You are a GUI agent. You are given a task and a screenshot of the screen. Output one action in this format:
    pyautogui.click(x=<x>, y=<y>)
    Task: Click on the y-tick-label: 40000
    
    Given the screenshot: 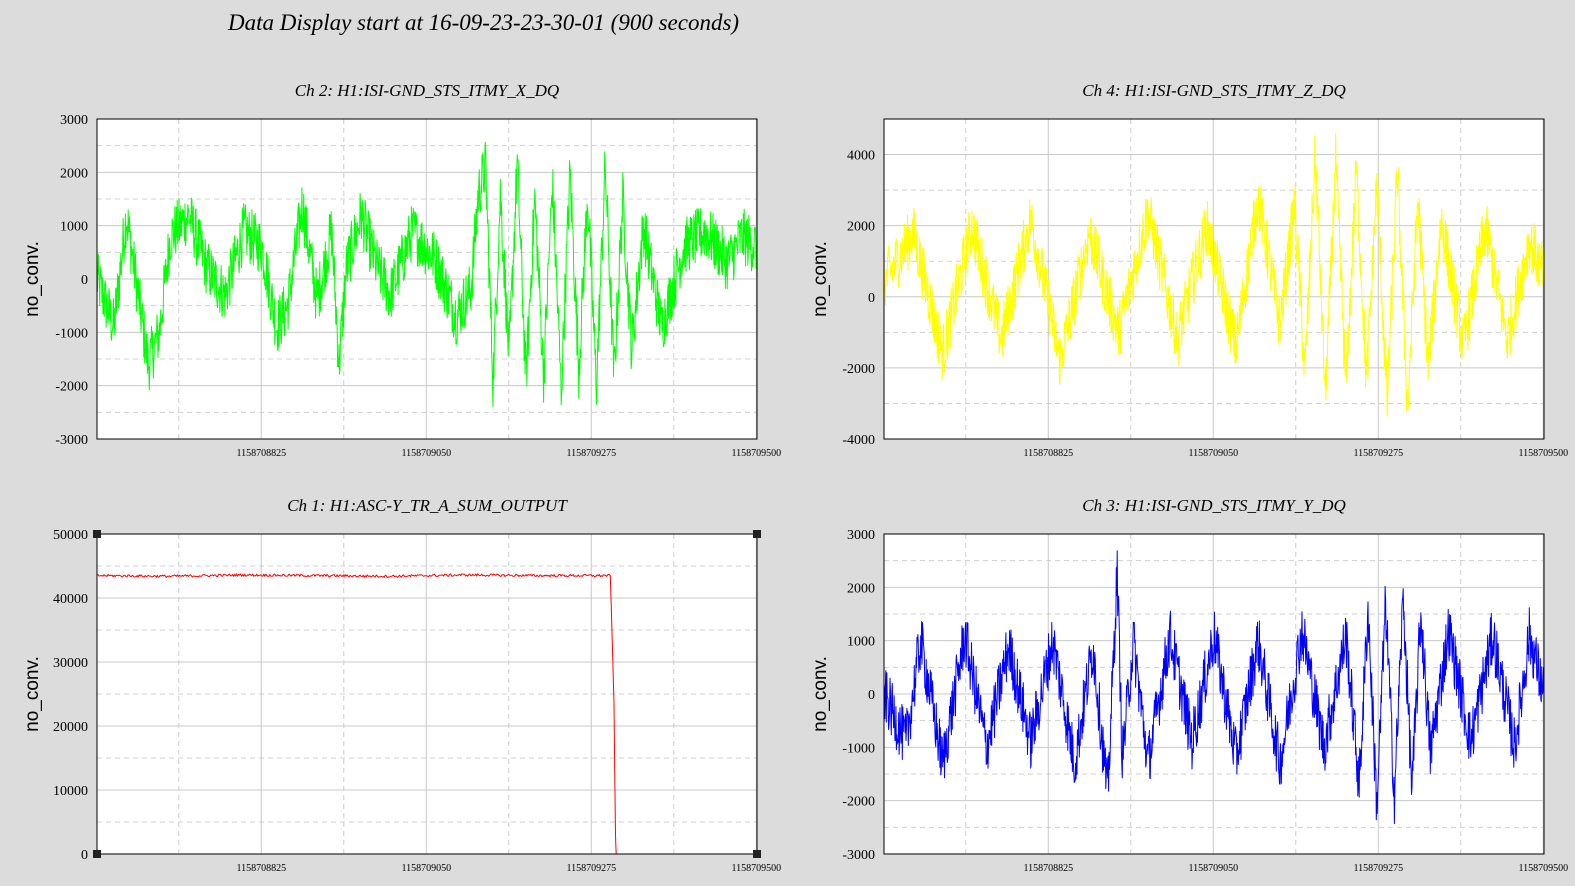 What is the action you would take?
    pyautogui.click(x=70, y=599)
    